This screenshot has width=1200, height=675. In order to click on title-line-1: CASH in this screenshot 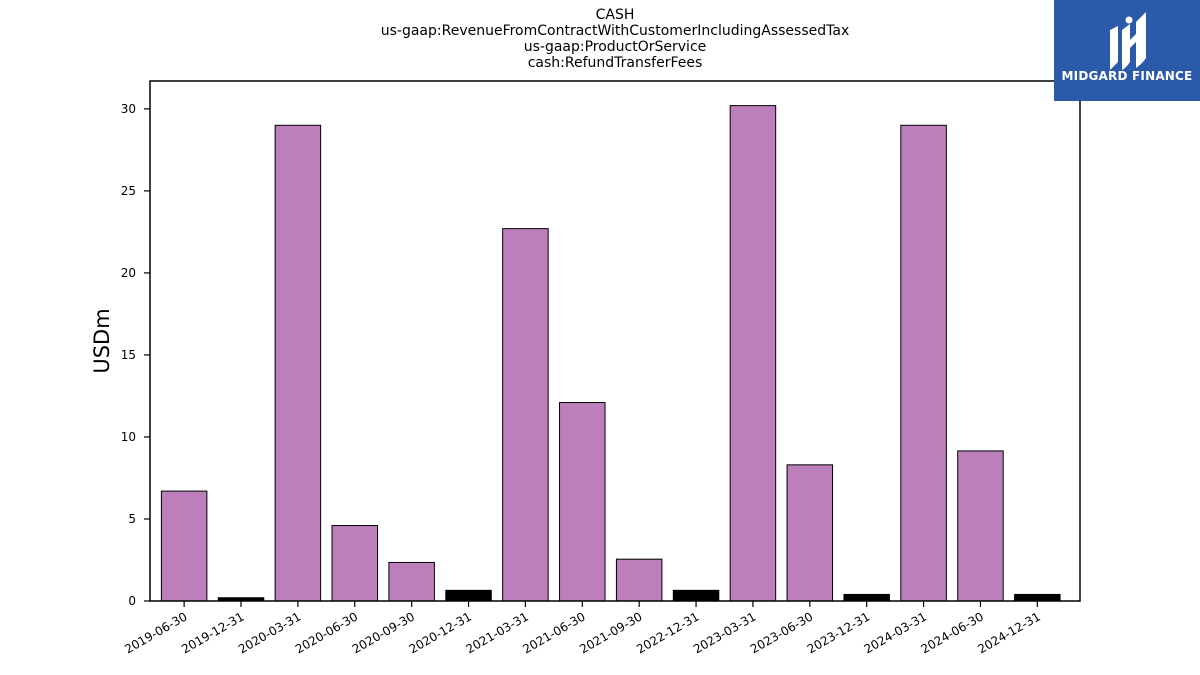, I will do `click(615, 15)`.